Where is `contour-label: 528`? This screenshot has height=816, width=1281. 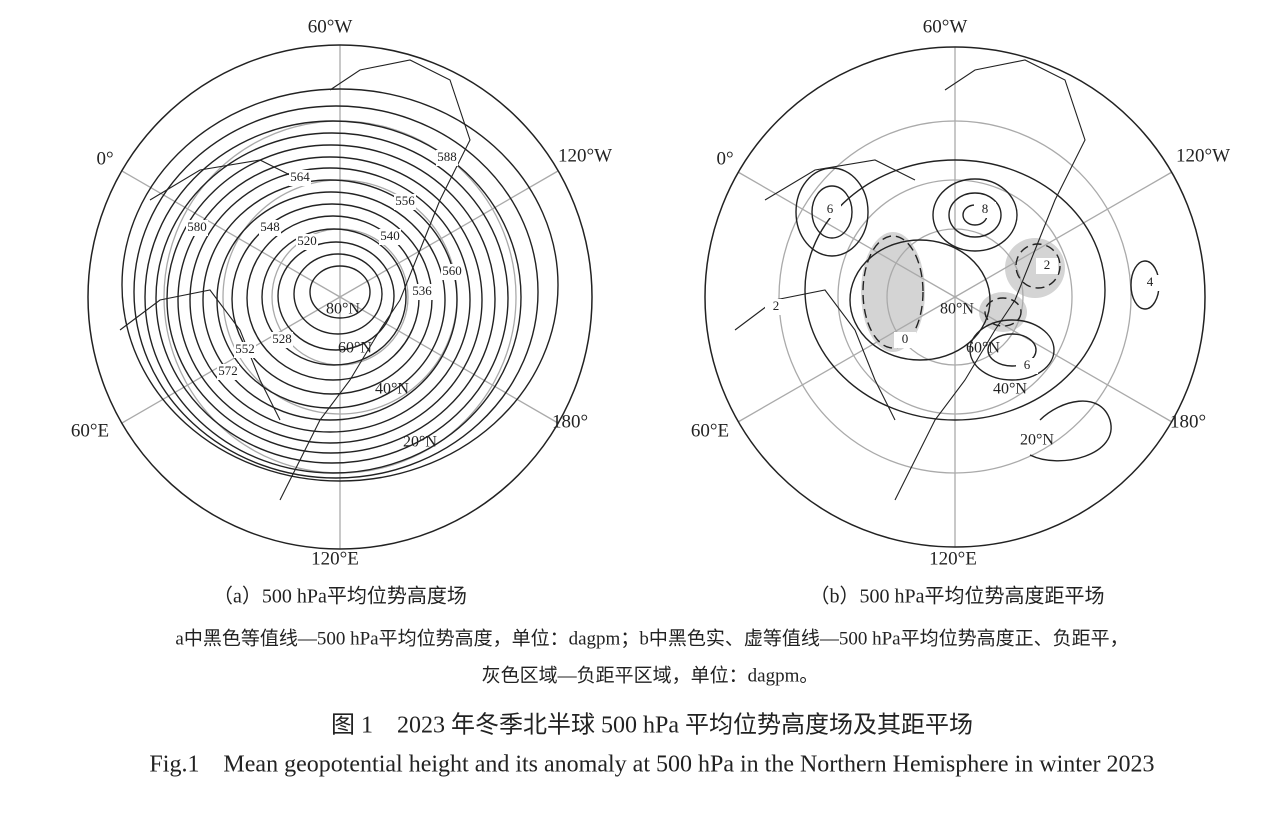 contour-label: 528 is located at coordinates (282, 338).